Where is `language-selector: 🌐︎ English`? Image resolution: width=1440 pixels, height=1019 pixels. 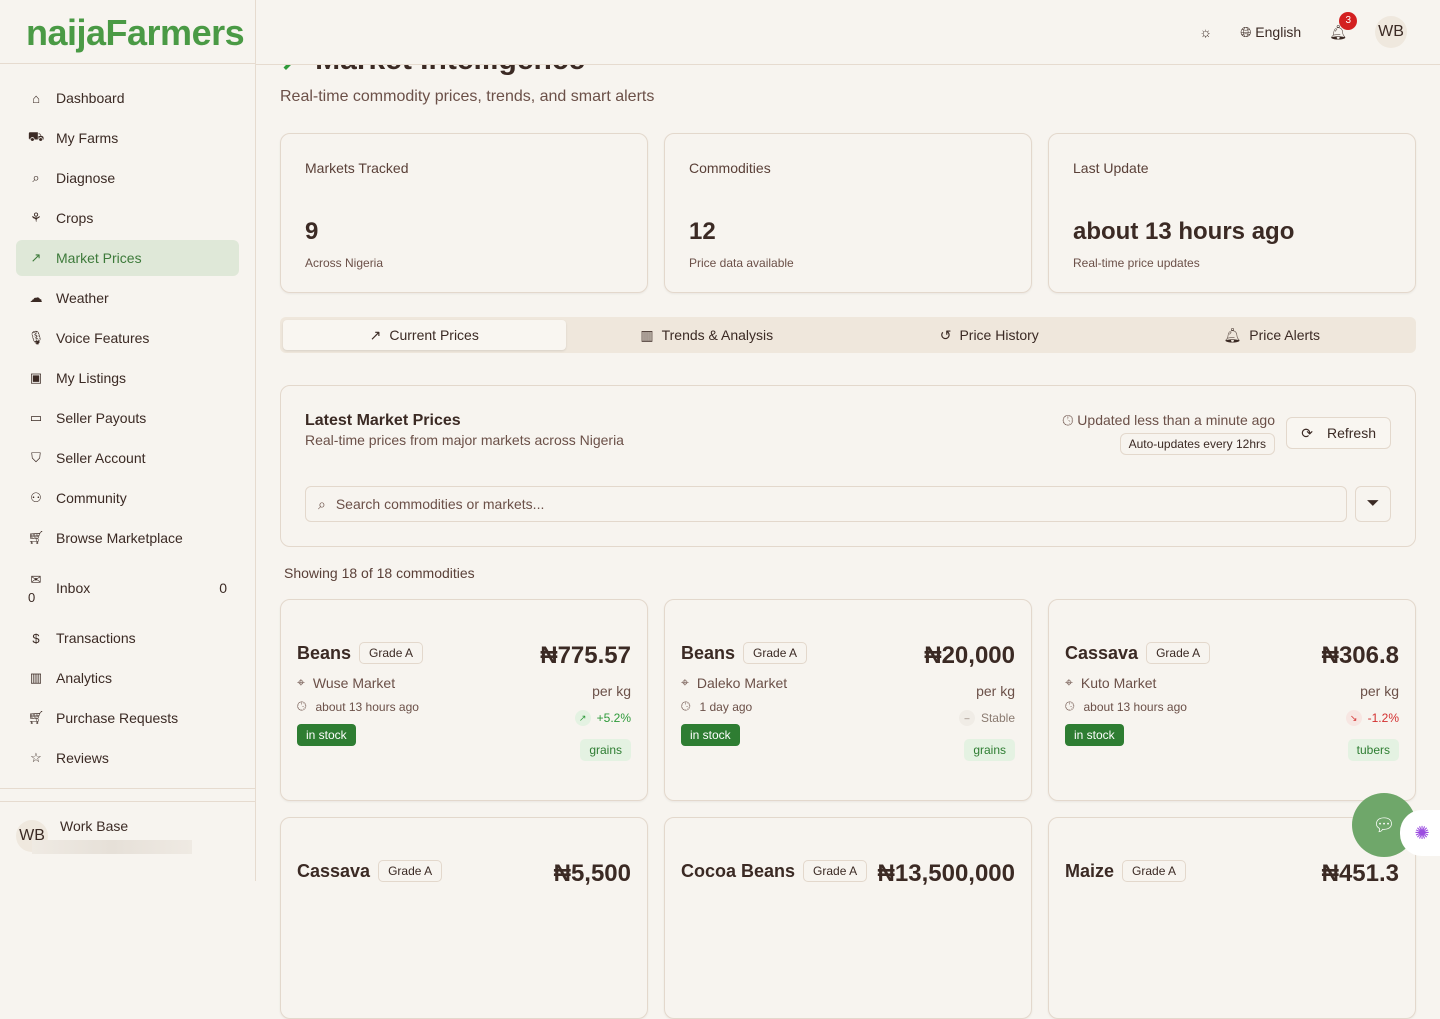
language-selector: 🌐︎ English is located at coordinates (1271, 31).